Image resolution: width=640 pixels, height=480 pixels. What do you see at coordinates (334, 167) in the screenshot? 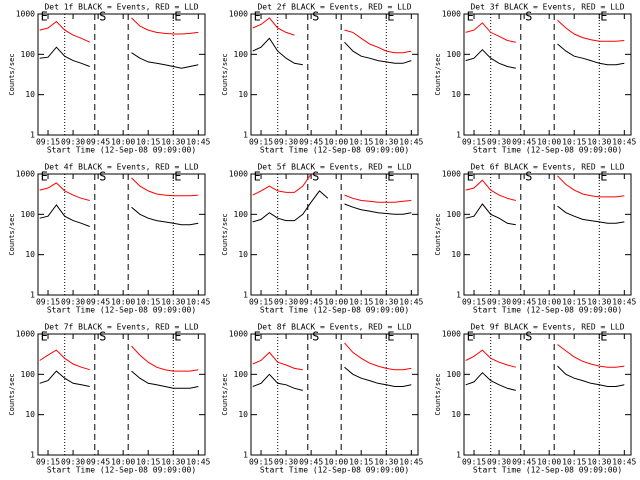
I see `chart-title: Det 5f BLACK = Events, RED = LLD` at bounding box center [334, 167].